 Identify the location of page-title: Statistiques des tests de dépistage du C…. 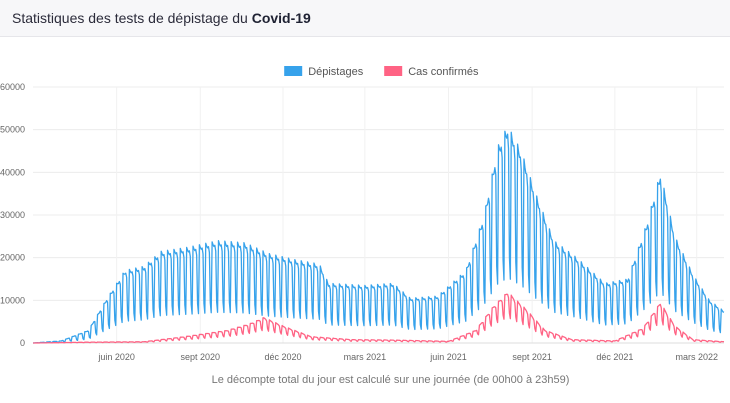
(161, 18).